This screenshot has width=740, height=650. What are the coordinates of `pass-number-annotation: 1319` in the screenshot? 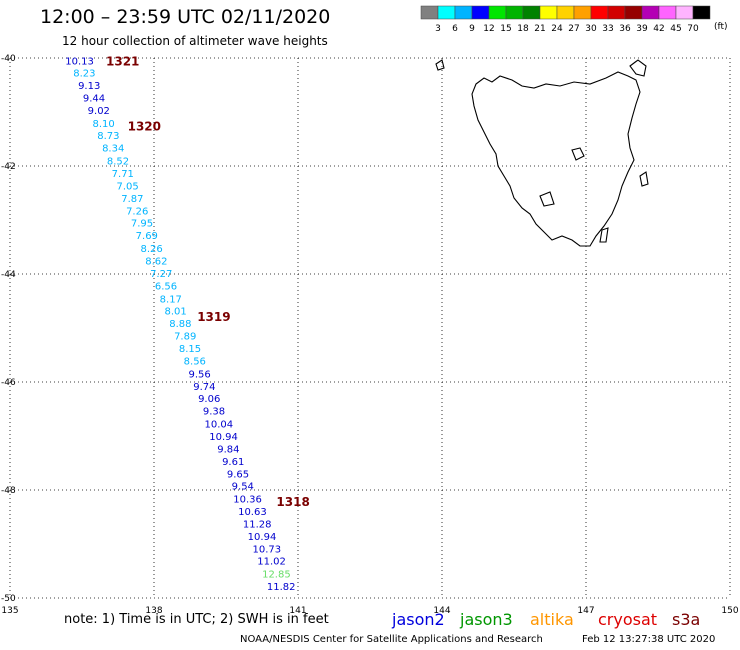 It's located at (213, 317).